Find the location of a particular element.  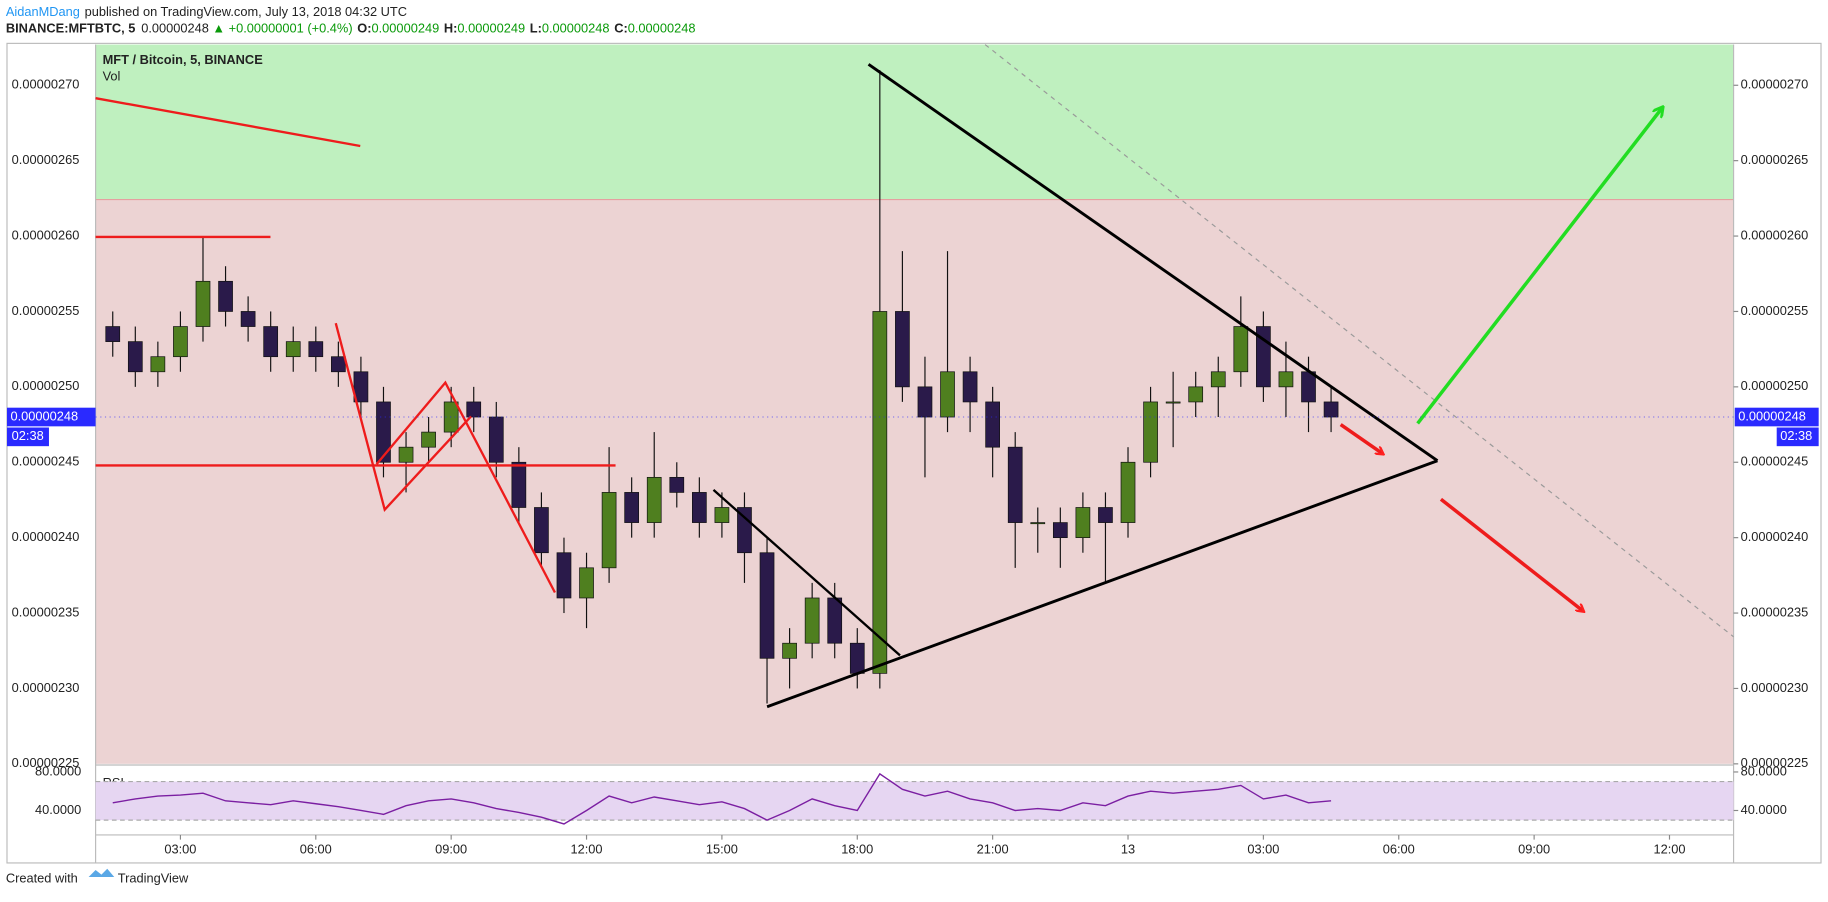

open: 0.00000249 is located at coordinates (406, 28).